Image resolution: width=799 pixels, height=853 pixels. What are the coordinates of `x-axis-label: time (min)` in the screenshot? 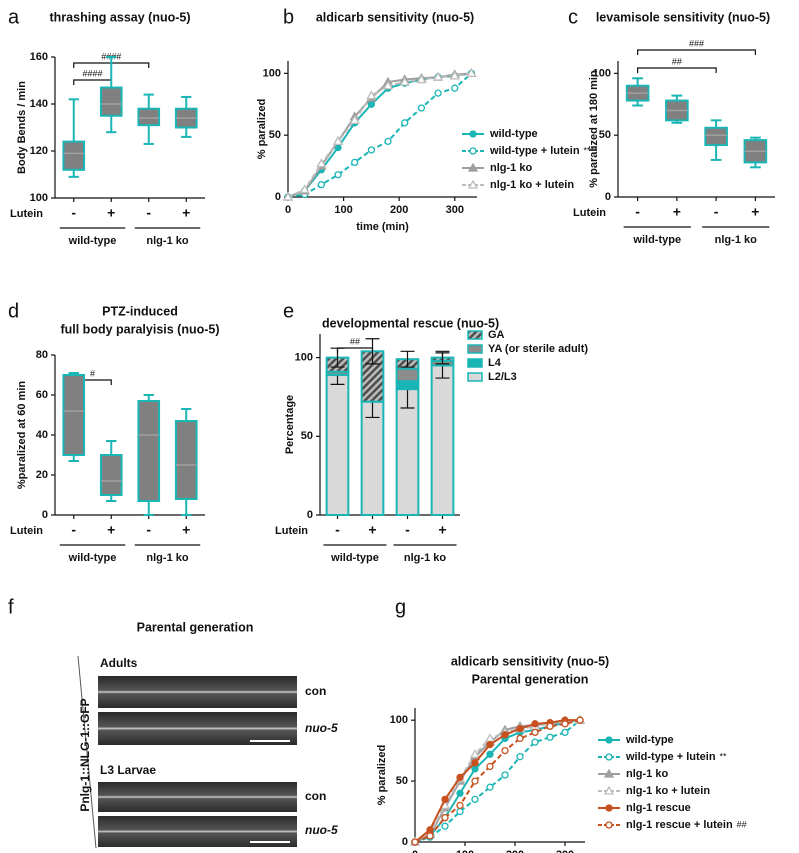 It's located at (382, 227).